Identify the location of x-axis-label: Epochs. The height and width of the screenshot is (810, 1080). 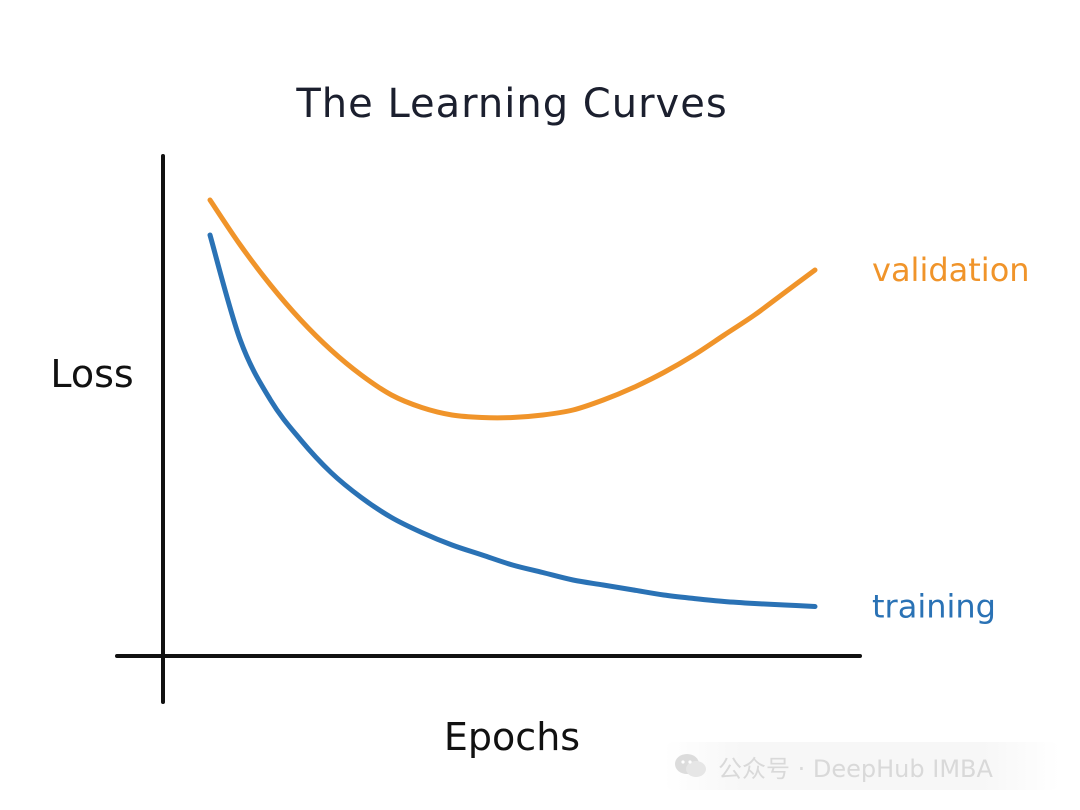
(512, 737).